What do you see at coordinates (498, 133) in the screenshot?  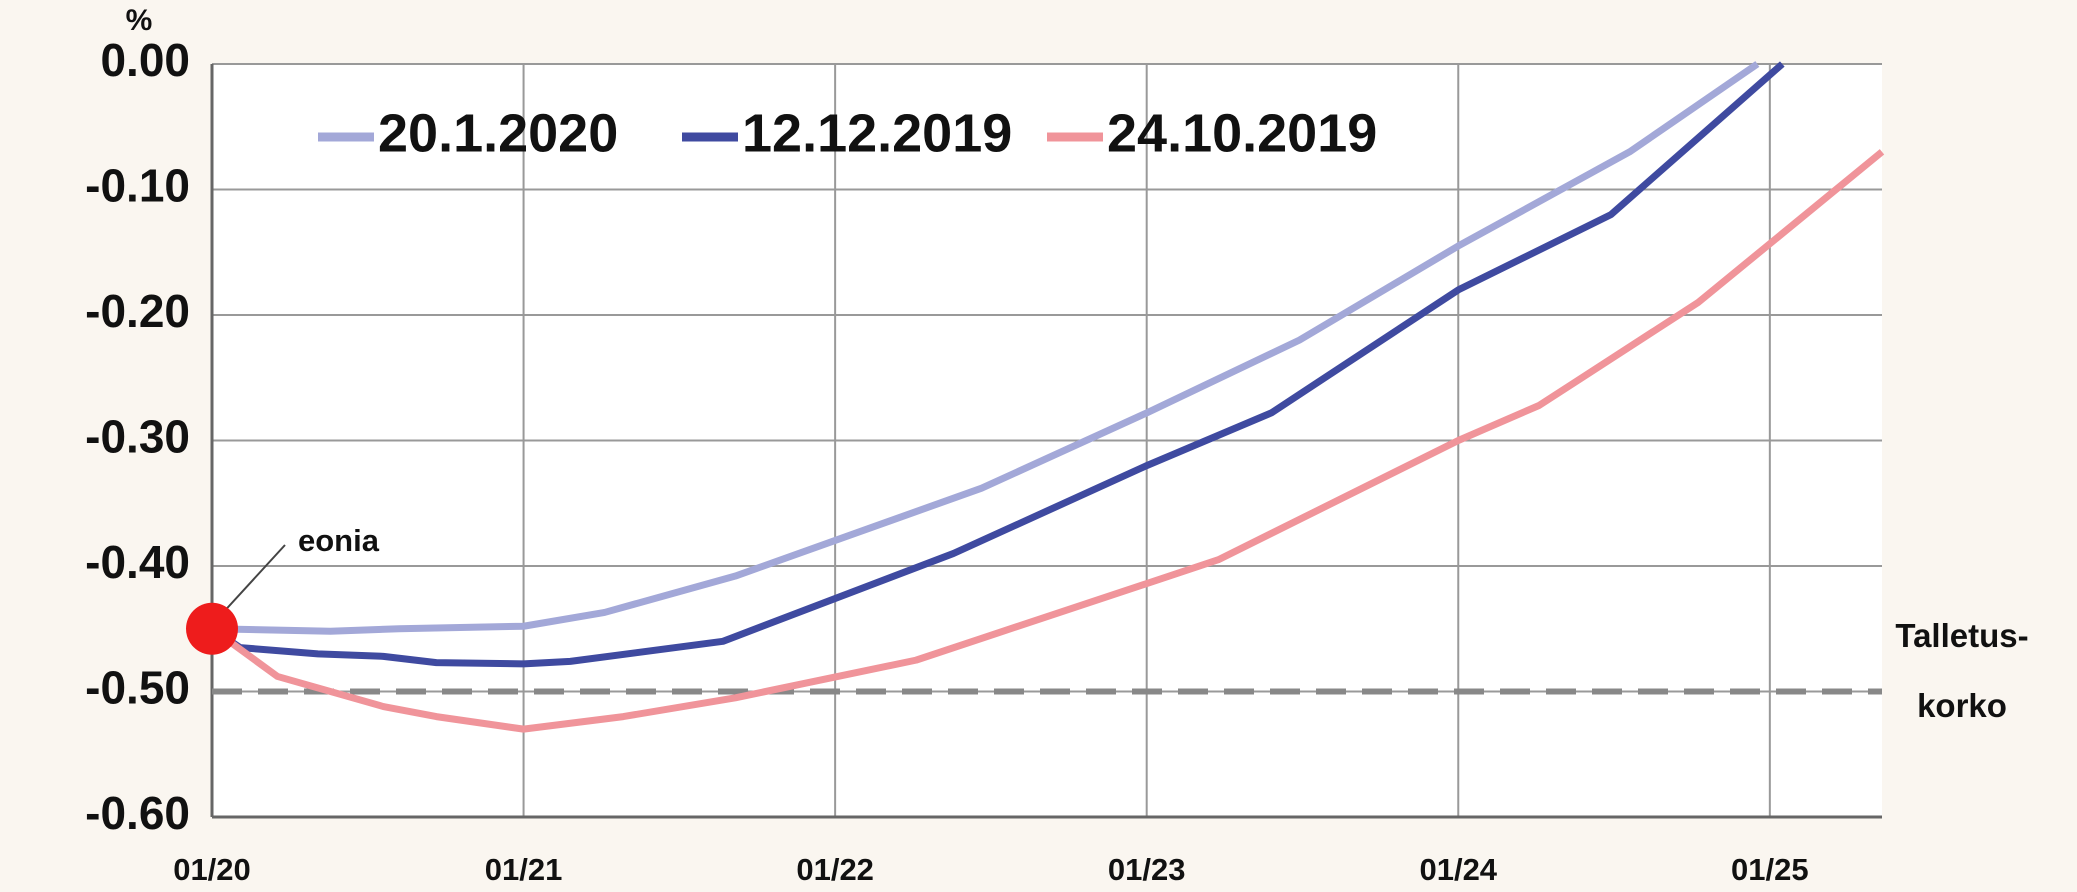 I see `legend-label: 20.1.2020` at bounding box center [498, 133].